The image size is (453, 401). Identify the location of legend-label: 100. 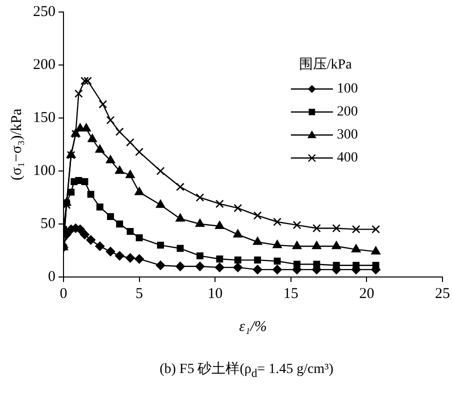
(347, 89).